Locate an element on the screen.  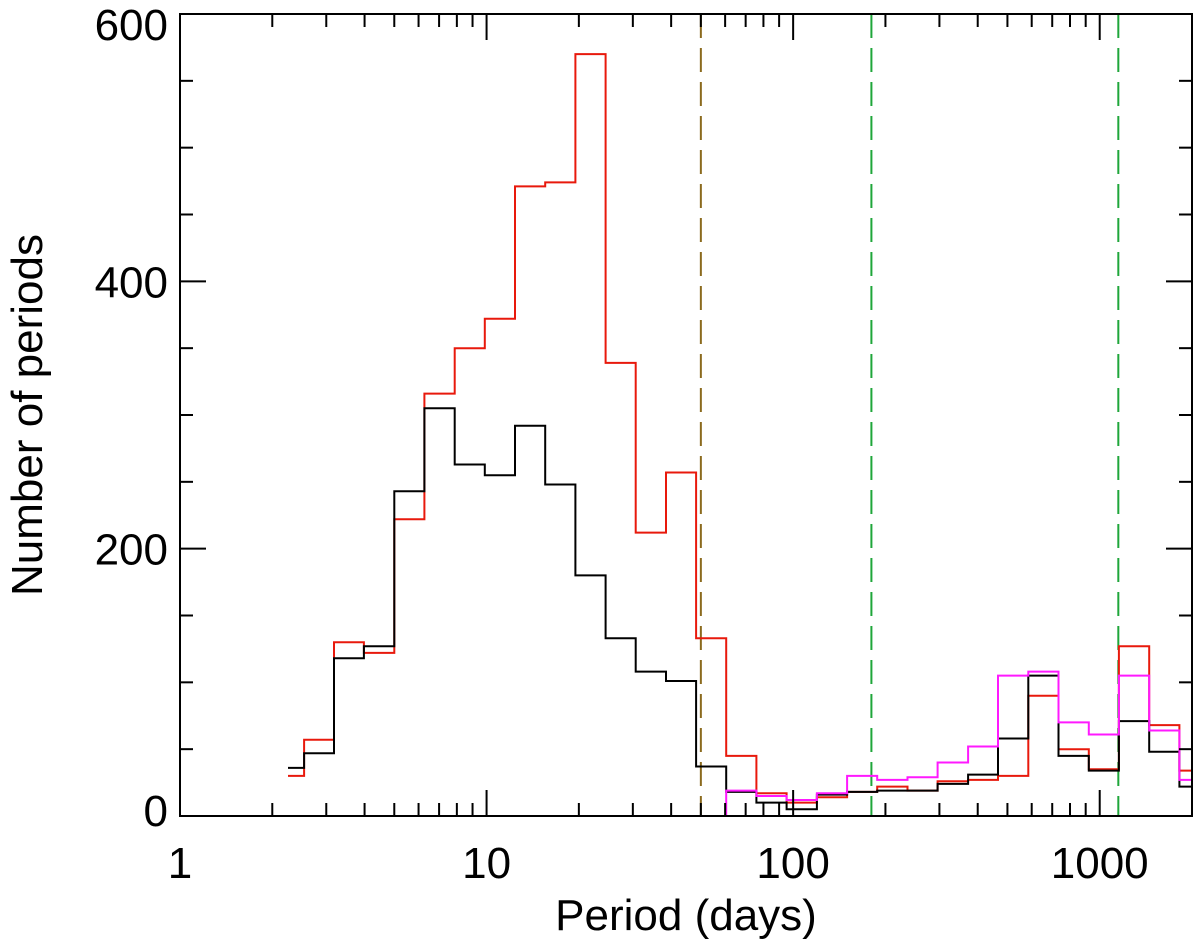
x-tick-label: 1 is located at coordinates (180, 863).